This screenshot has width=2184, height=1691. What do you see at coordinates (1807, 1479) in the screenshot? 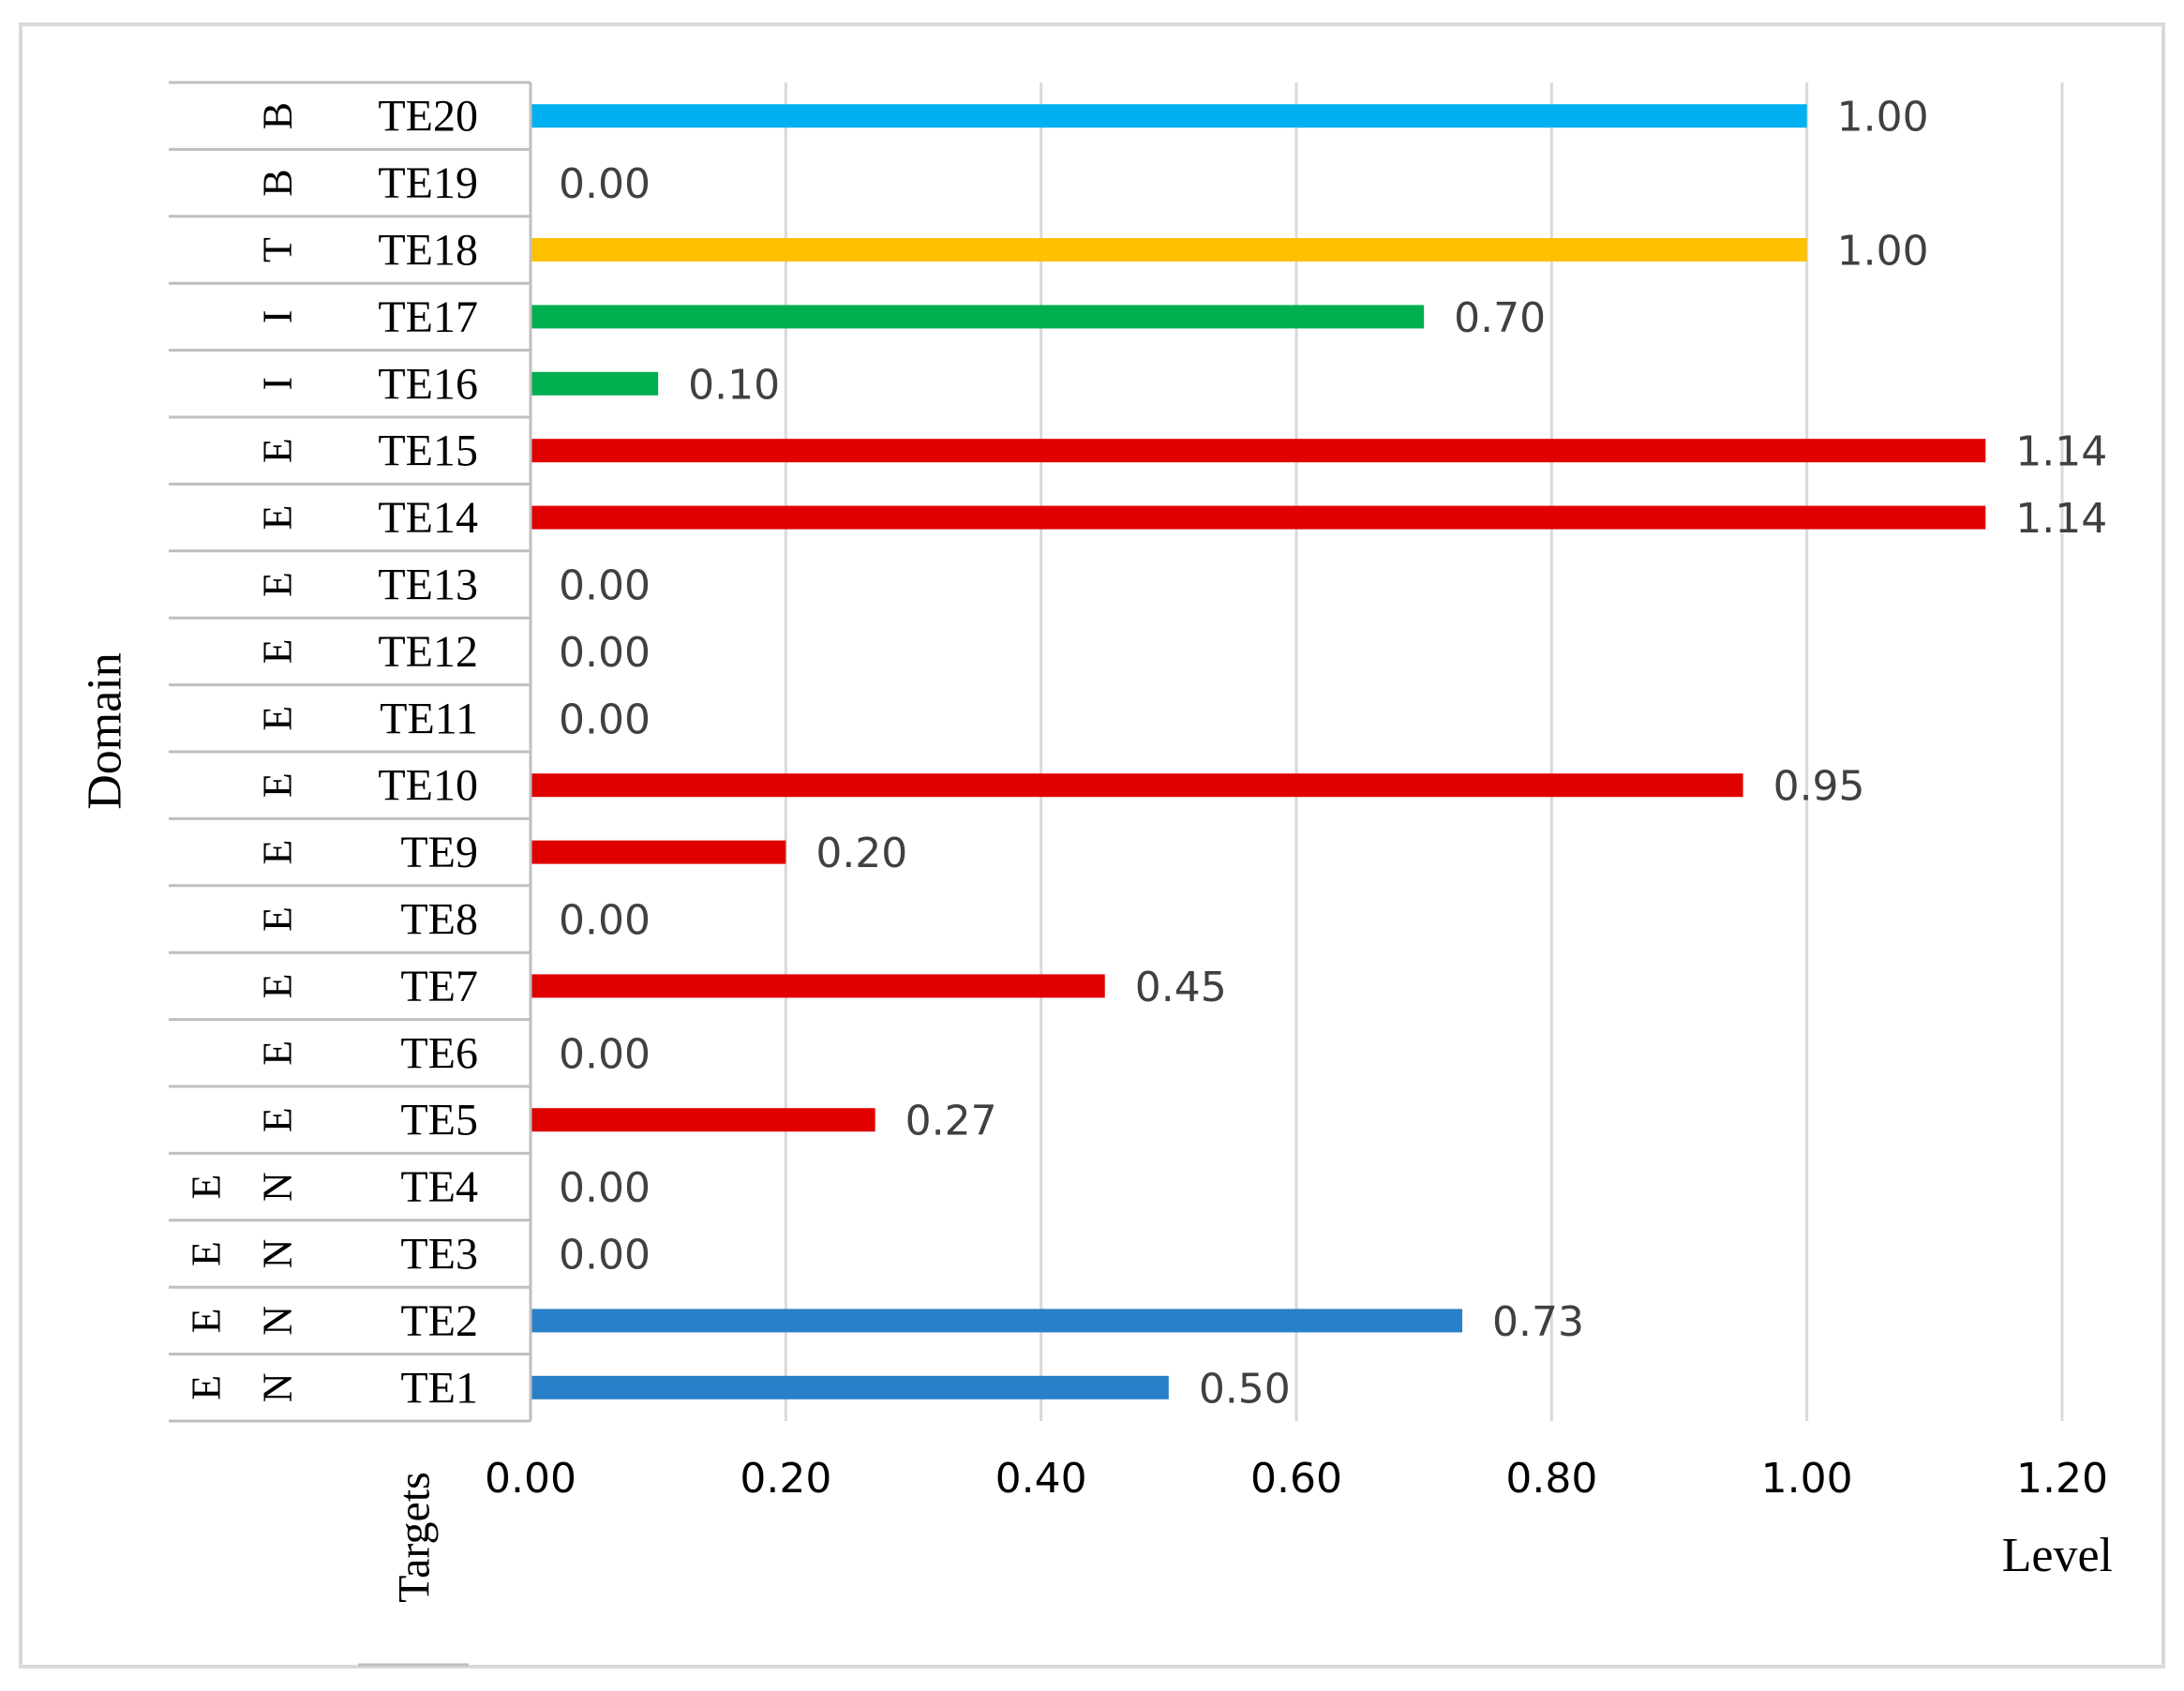
I see `x-tick-label: 1.00` at bounding box center [1807, 1479].